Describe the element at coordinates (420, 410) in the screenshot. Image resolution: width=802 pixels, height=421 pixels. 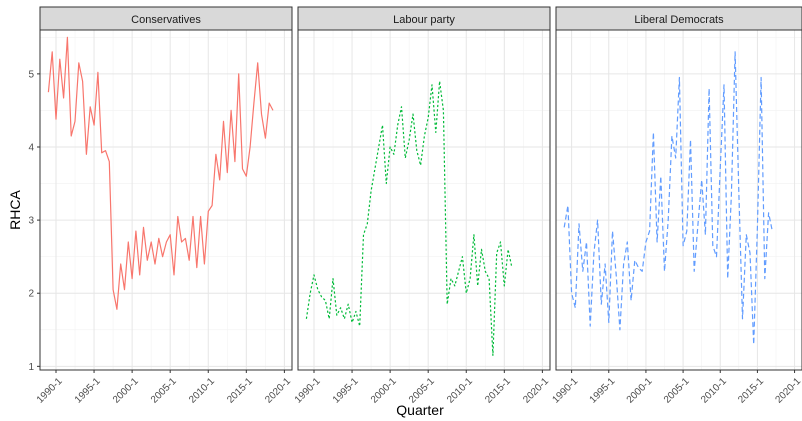
I see `x-axis-title: Quarter` at that location.